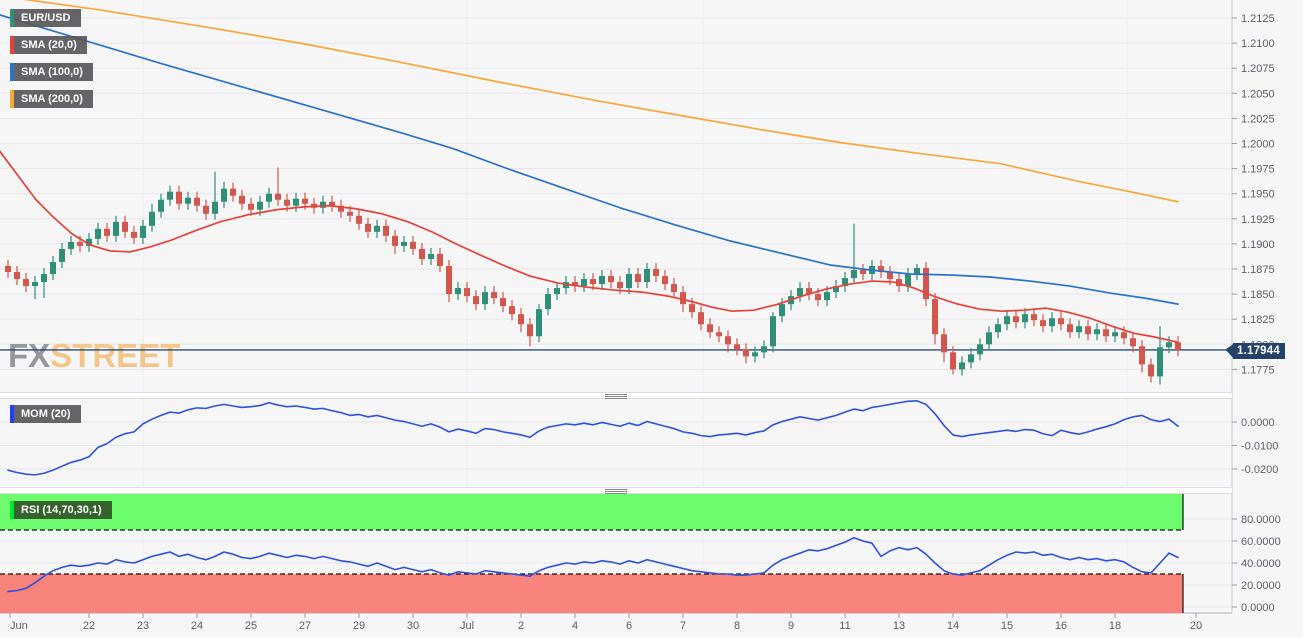  What do you see at coordinates (12, 18) in the screenshot?
I see `eurusd-series-swatch` at bounding box center [12, 18].